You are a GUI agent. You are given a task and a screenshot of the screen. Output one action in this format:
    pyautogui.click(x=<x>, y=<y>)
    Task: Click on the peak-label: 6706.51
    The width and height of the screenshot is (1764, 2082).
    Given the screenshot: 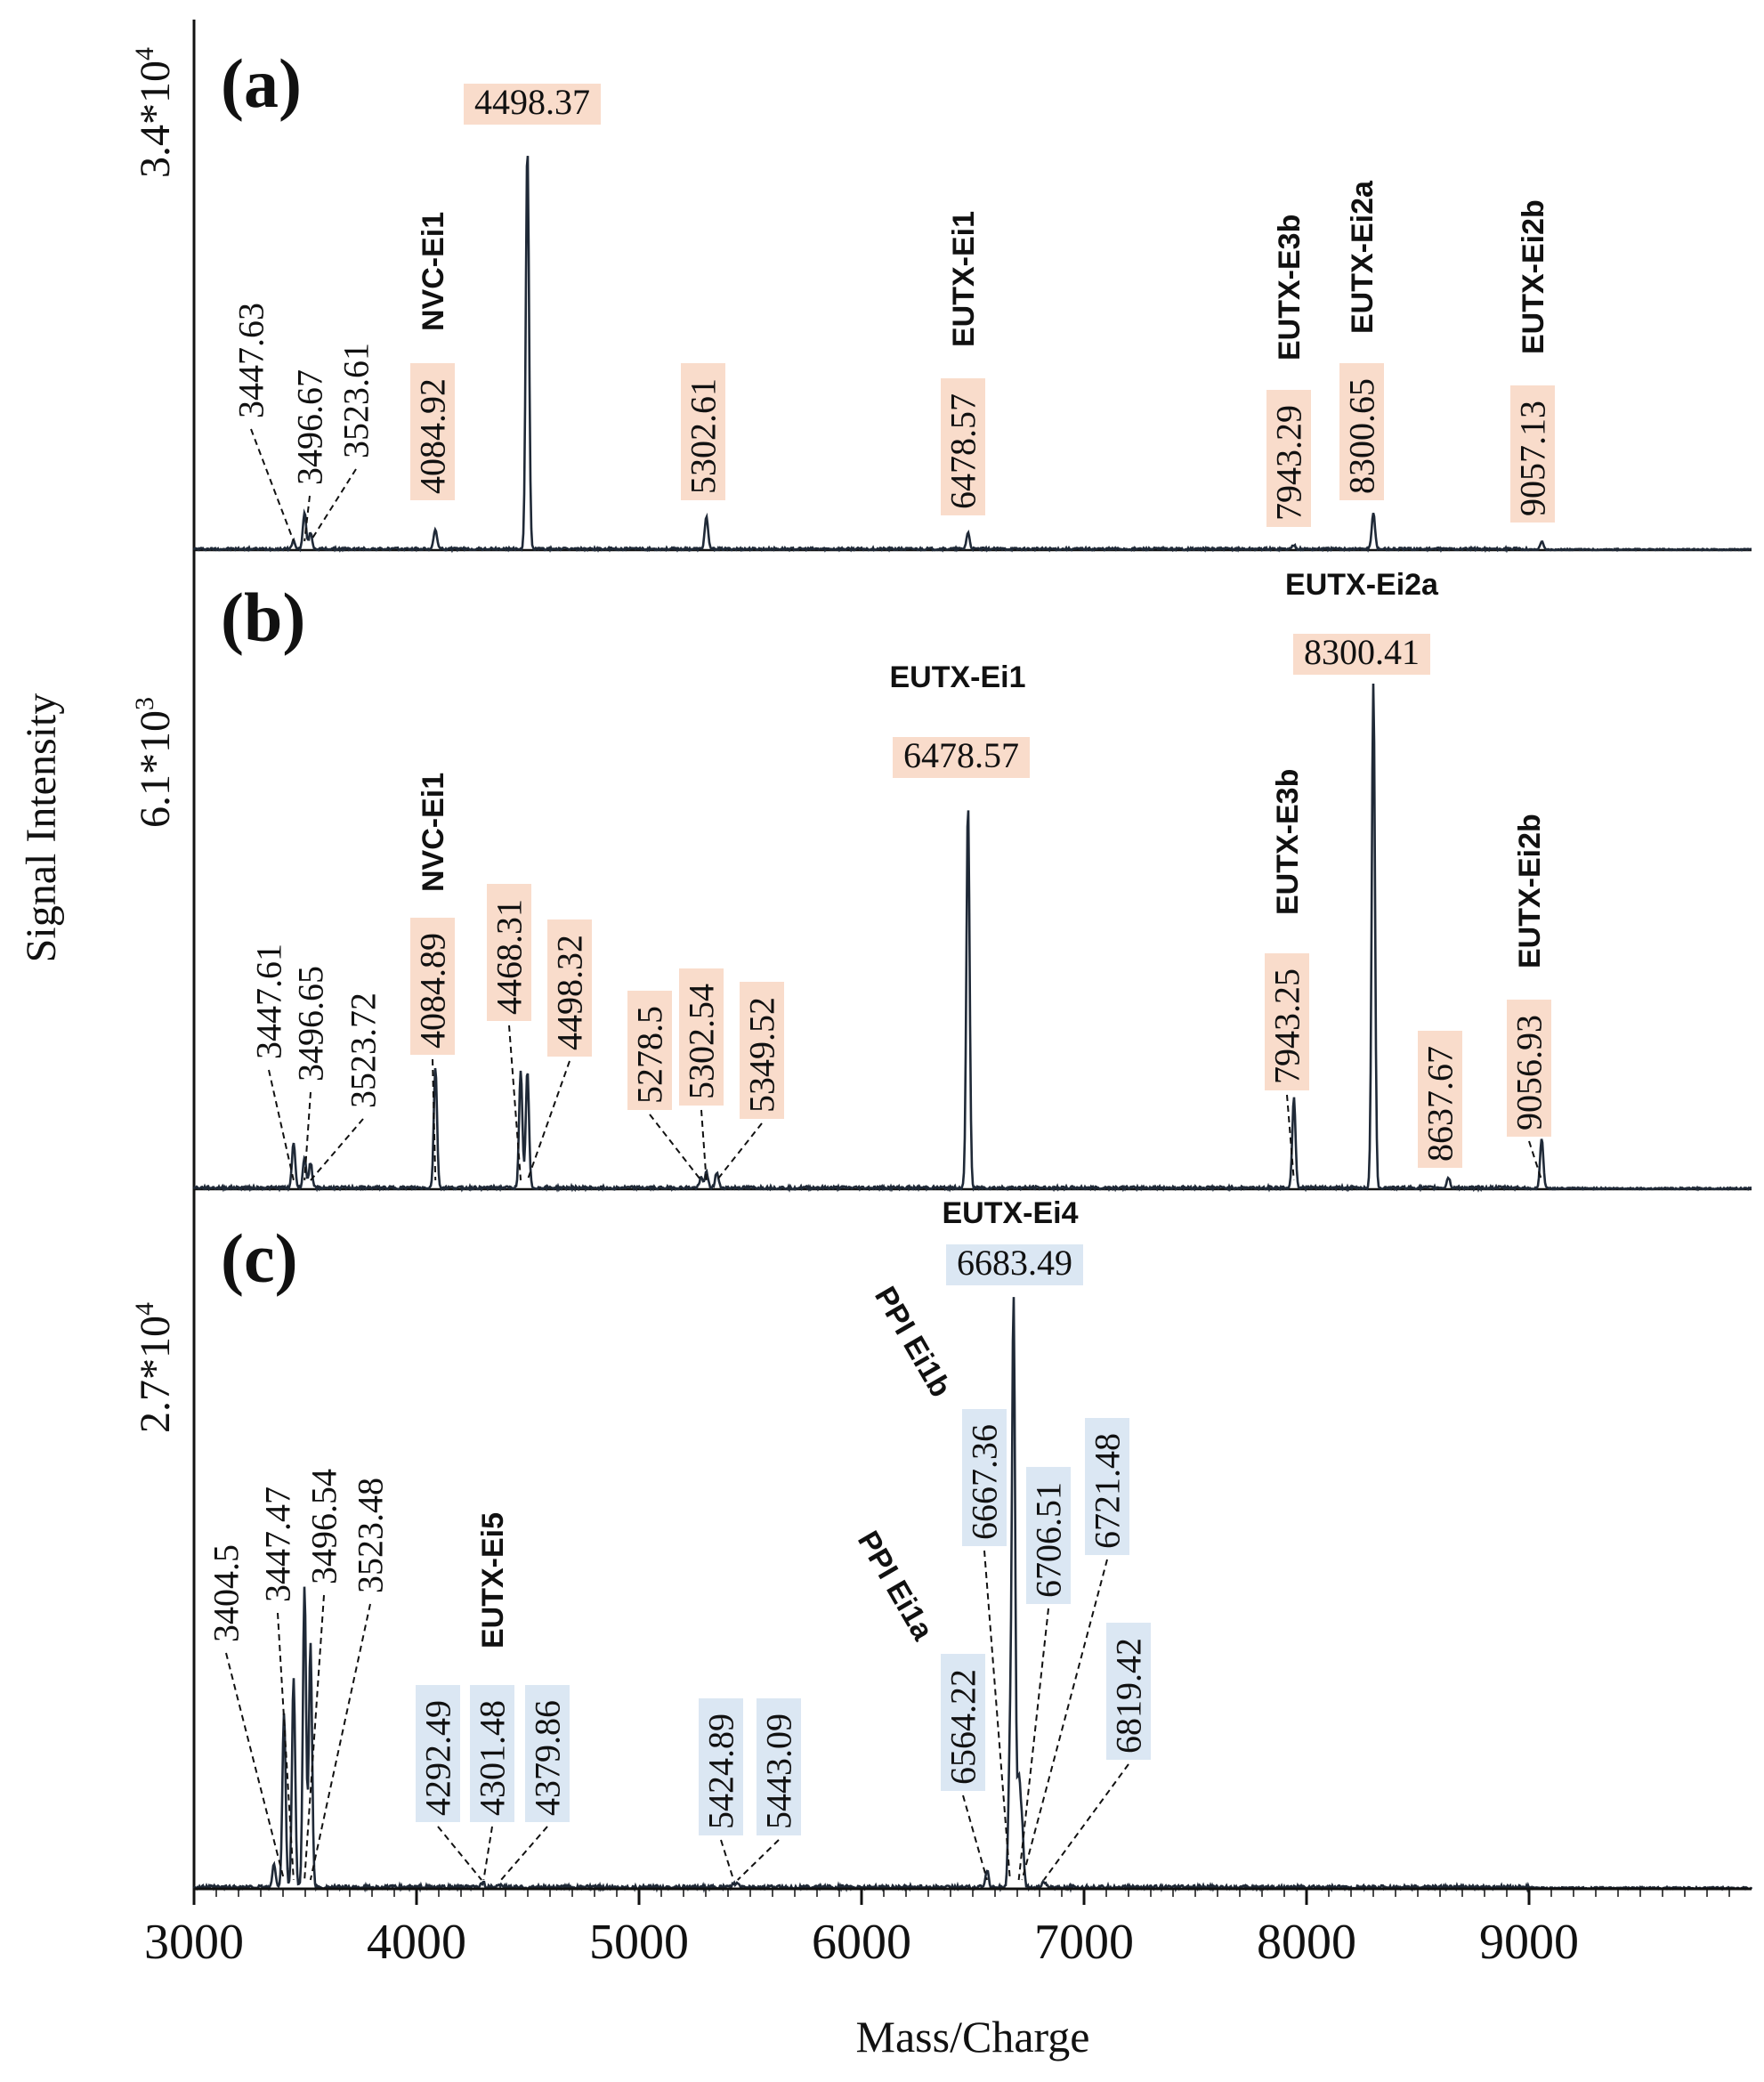 What is the action you would take?
    pyautogui.click(x=1049, y=1540)
    